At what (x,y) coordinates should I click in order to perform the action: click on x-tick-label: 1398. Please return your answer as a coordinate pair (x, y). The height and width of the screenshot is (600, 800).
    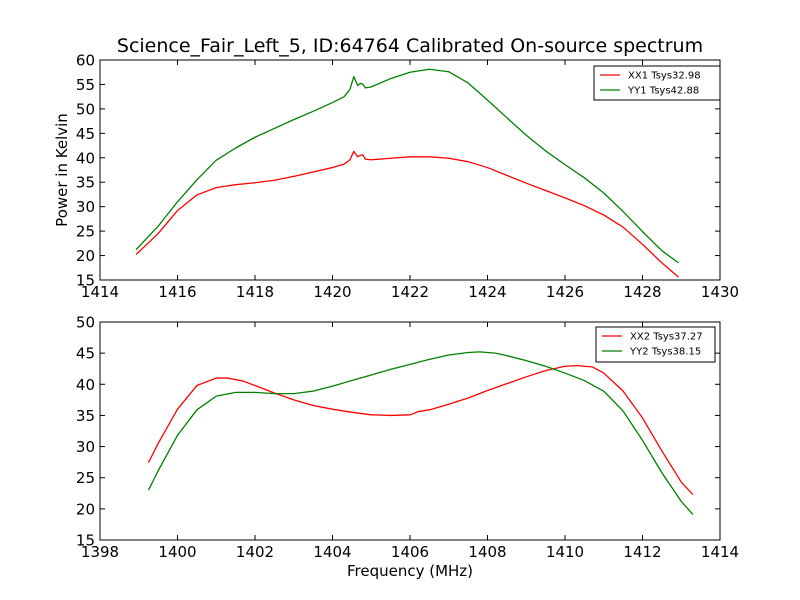
    Looking at the image, I should click on (100, 552).